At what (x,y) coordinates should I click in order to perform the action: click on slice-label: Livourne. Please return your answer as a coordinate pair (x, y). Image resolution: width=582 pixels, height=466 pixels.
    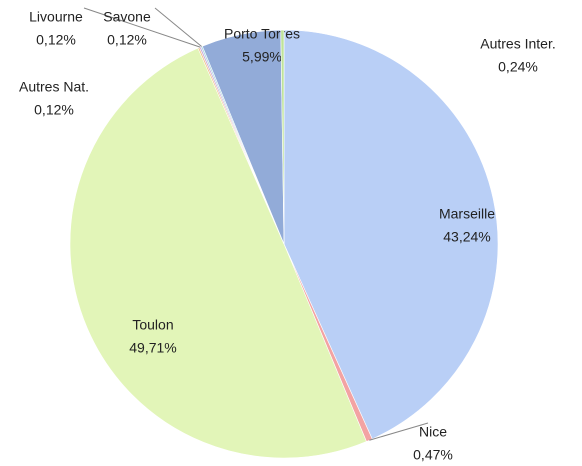
    Looking at the image, I should click on (56, 17).